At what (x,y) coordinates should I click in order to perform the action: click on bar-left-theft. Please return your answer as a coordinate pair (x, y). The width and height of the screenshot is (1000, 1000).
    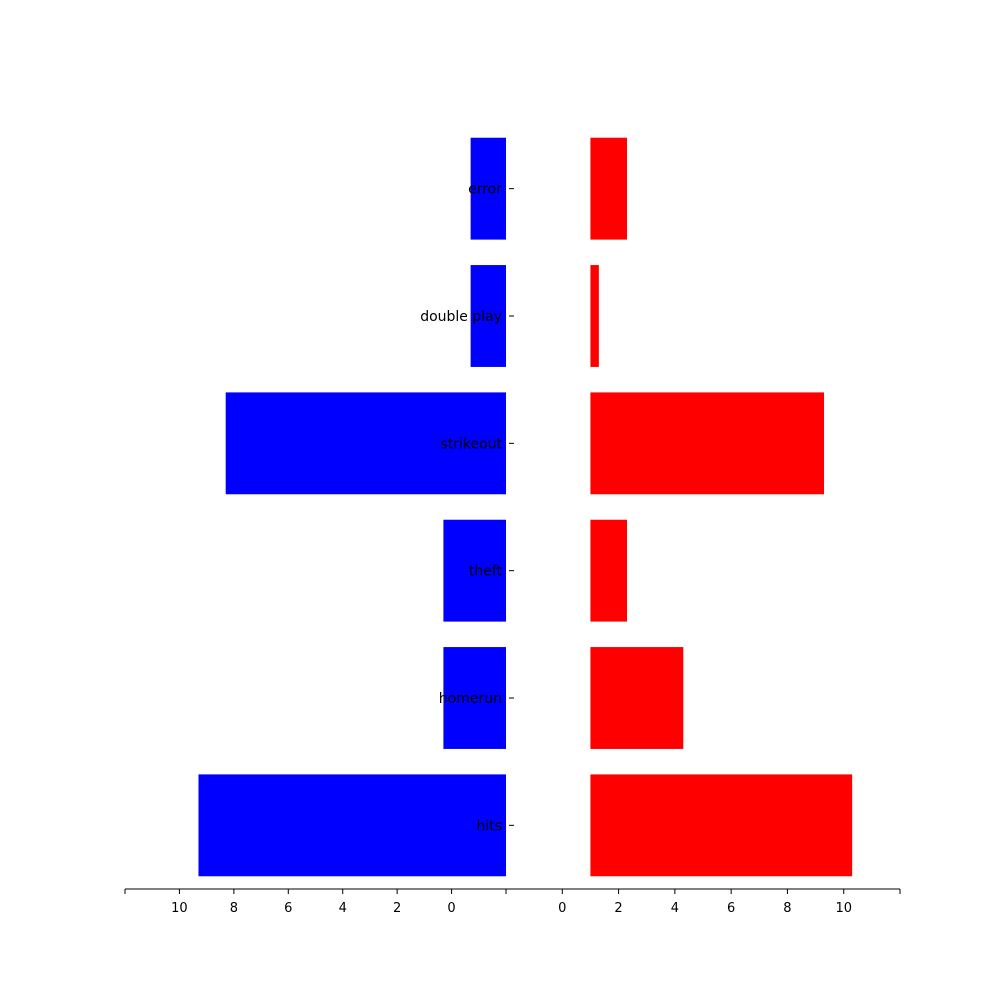
    Looking at the image, I should click on (474, 570).